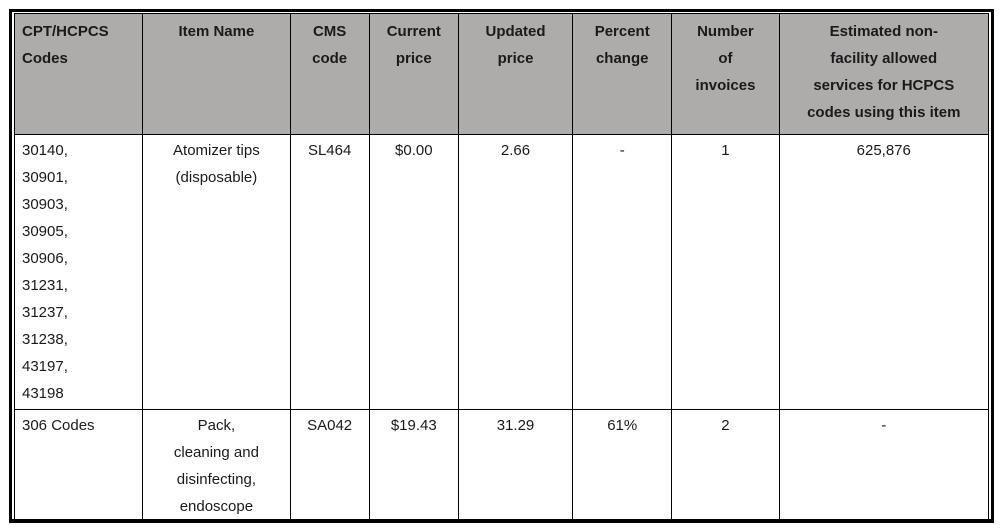 The width and height of the screenshot is (1000, 529). Describe the element at coordinates (216, 74) in the screenshot. I see `col-header-item-name: Item Name` at that location.